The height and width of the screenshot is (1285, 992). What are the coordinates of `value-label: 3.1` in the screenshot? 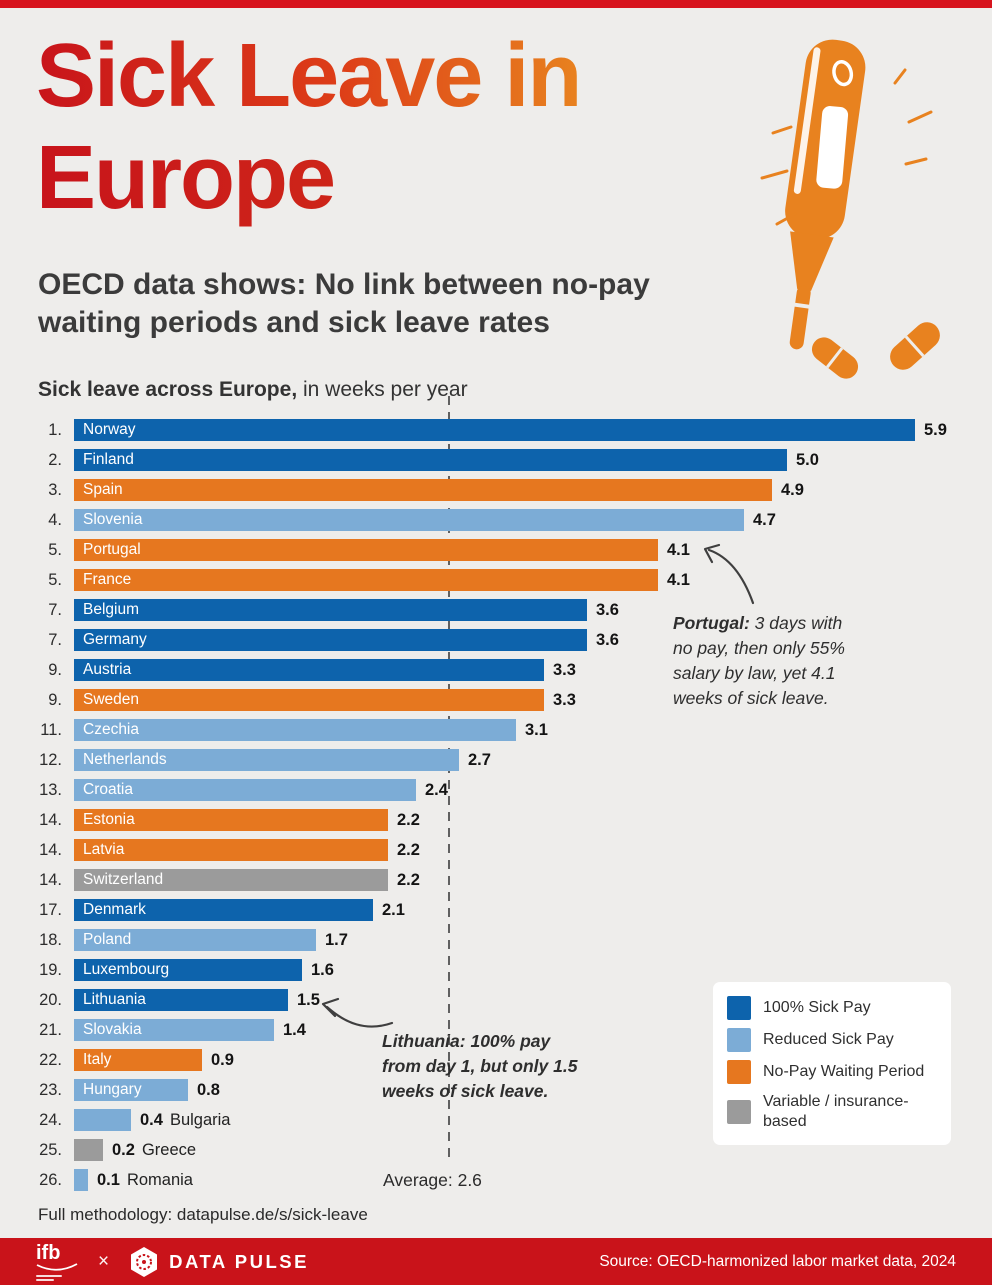 It's located at (536, 730).